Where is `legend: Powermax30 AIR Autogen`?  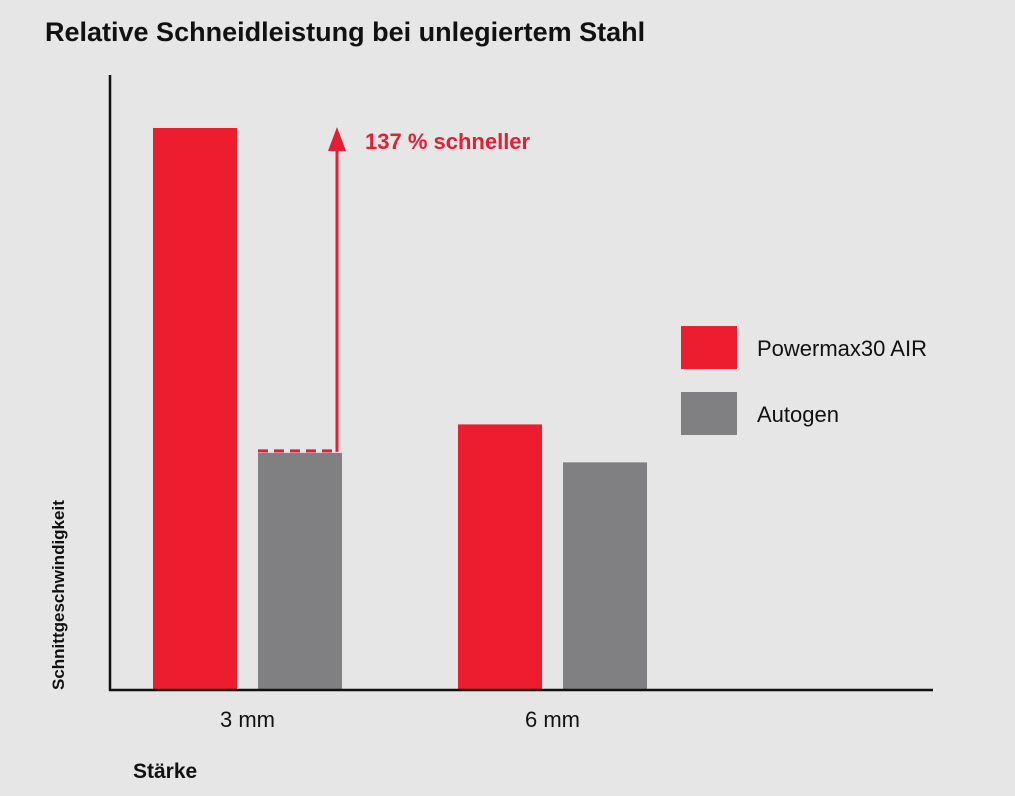 legend: Powermax30 AIR Autogen is located at coordinates (804, 380).